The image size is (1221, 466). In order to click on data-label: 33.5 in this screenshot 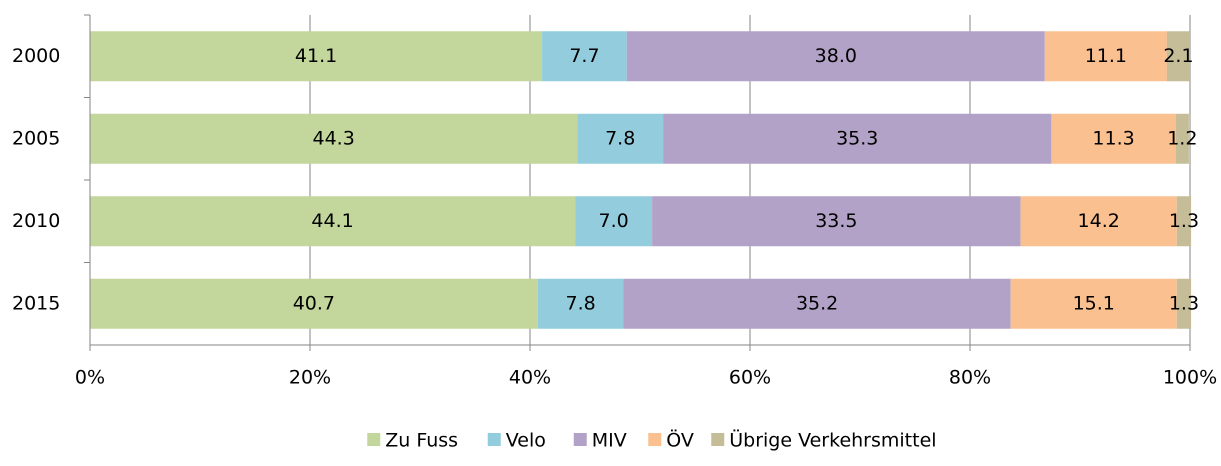, I will do `click(836, 221)`.